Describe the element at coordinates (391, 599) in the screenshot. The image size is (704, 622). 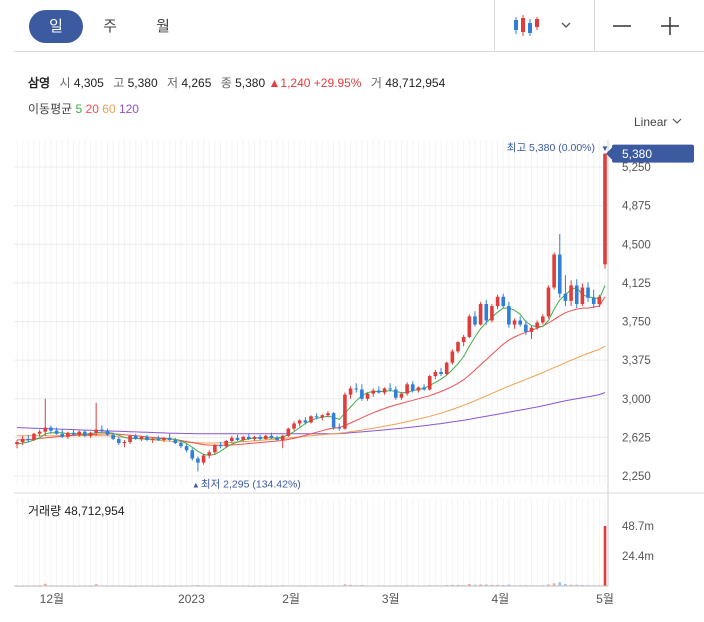
I see `x-tick-label: 3월` at that location.